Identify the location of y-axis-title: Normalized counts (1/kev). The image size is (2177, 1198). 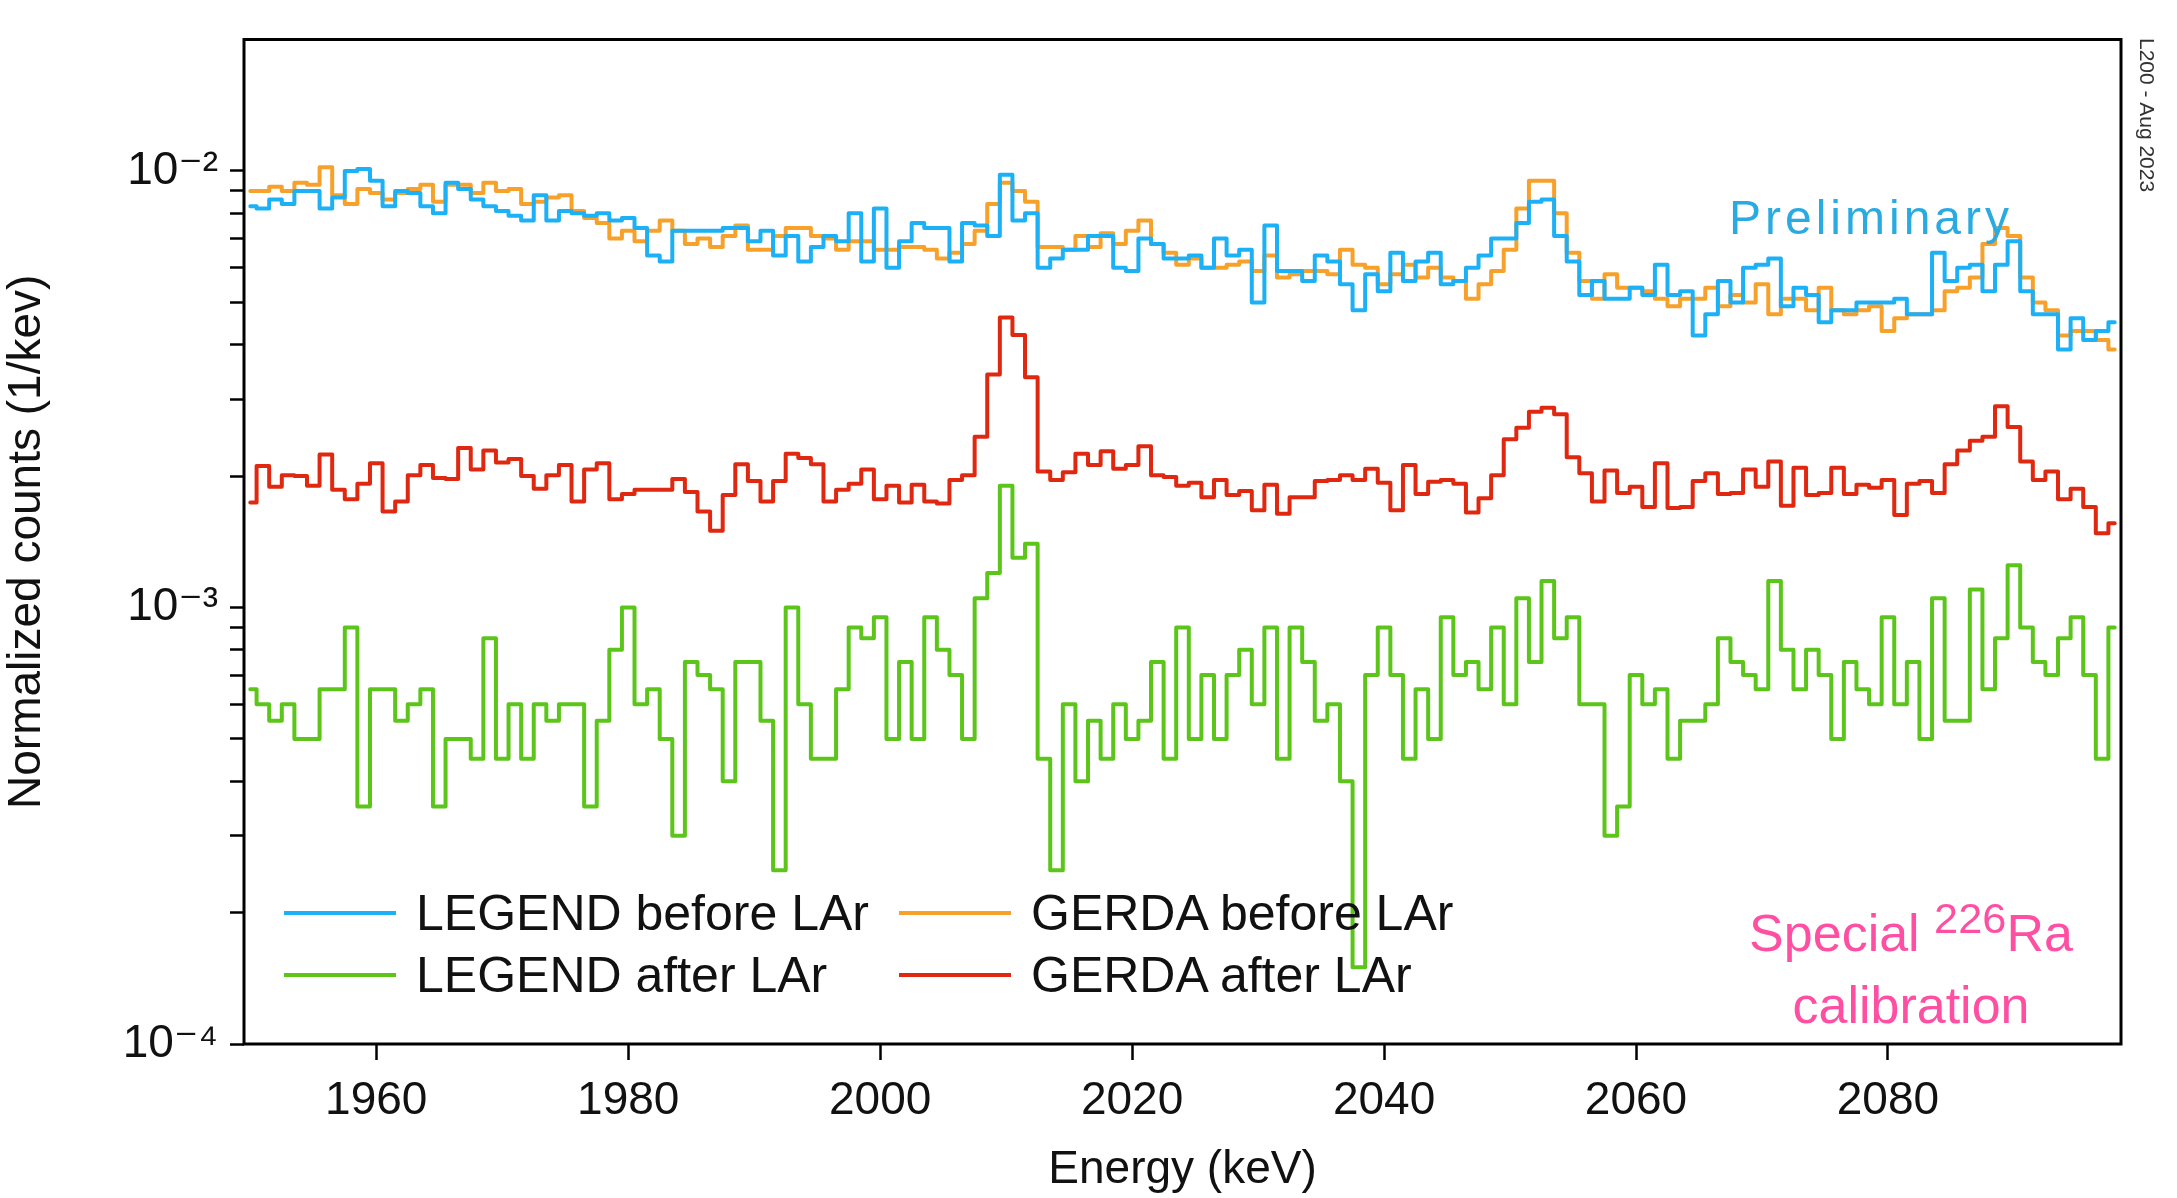
(25, 541).